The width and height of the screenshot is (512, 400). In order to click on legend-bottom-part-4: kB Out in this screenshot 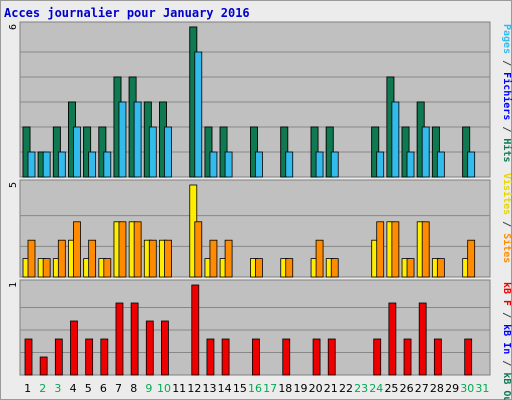, I will do `click(506, 386)`.